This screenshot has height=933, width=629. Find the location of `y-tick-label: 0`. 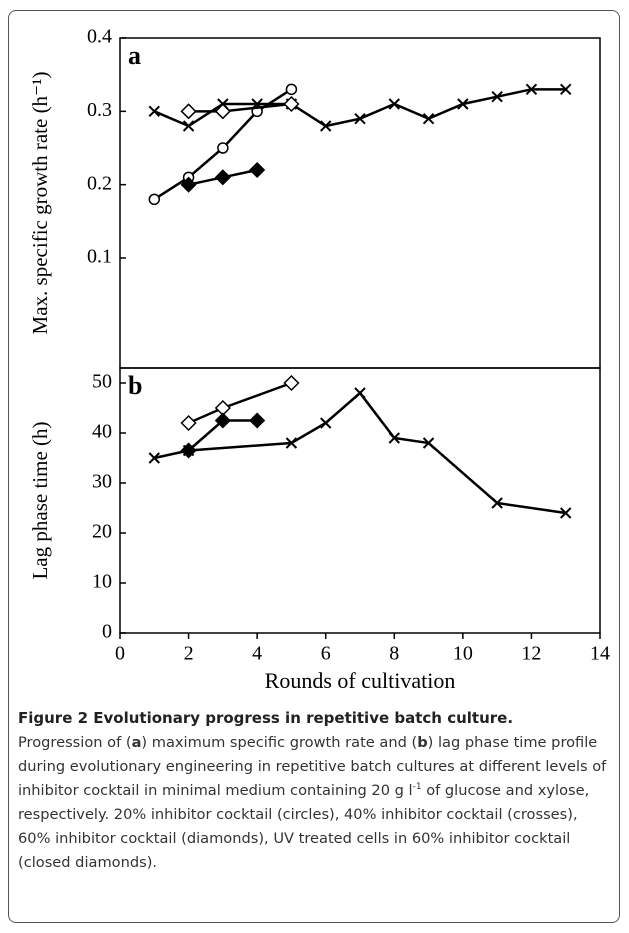

y-tick-label: 0 is located at coordinates (107, 632).